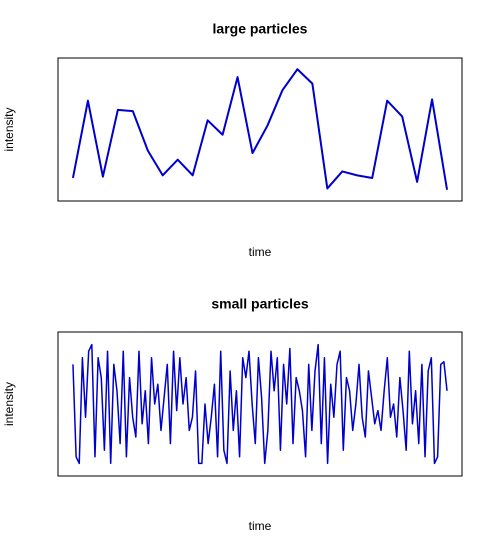  Describe the element at coordinates (260, 29) in the screenshot. I see `chart-title: large particles` at that location.